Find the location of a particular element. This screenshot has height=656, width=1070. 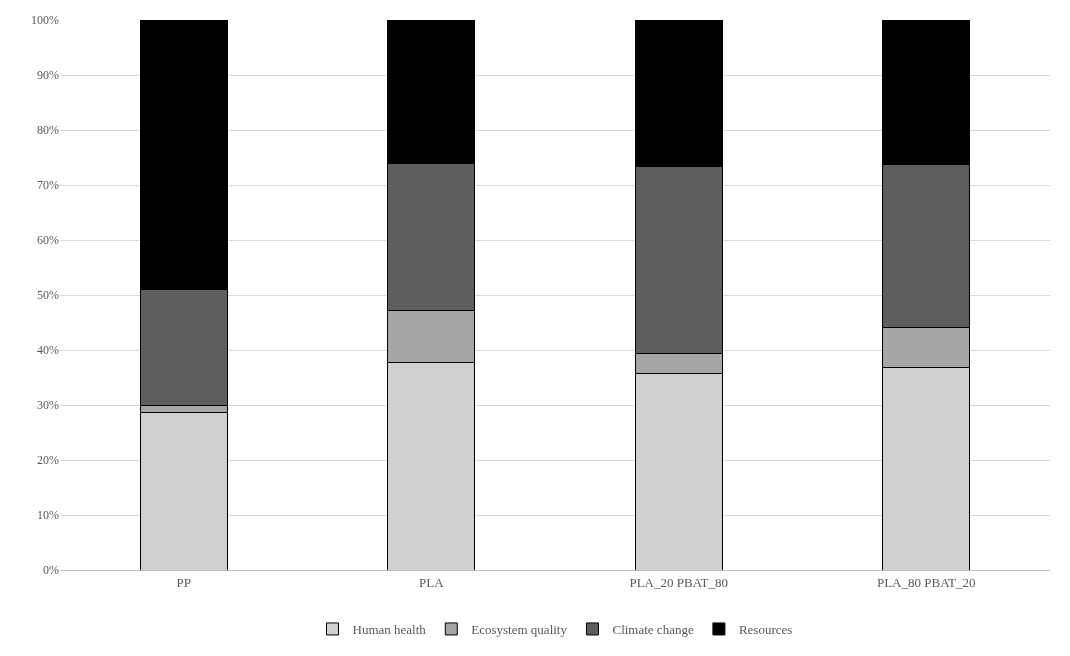

y-tick-label: 10% is located at coordinates (48, 515).